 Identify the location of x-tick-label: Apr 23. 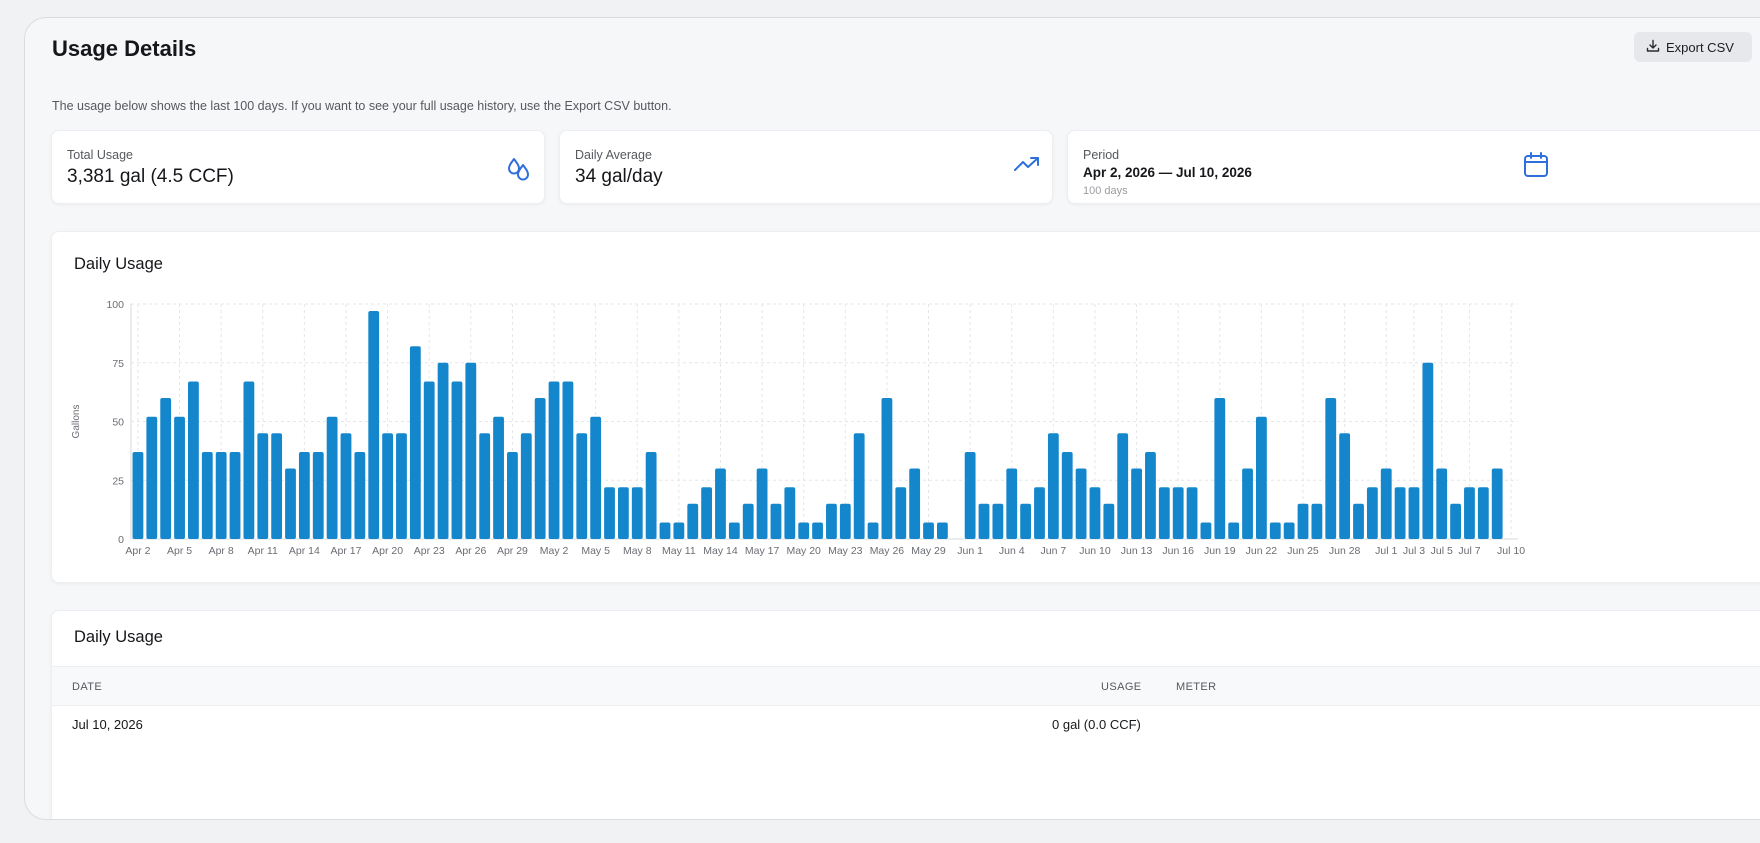
(429, 551).